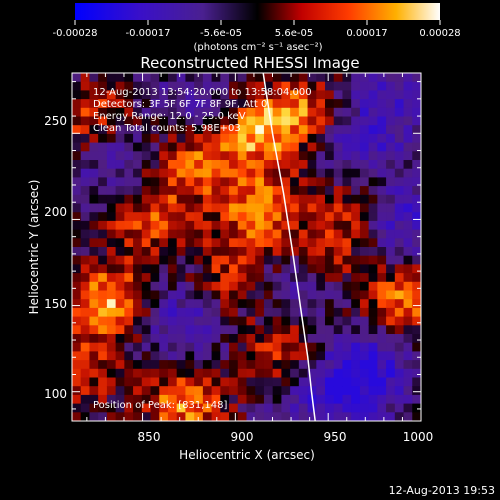  Describe the element at coordinates (75, 33) in the screenshot. I see `colorbar-tick-label: -0.00028` at that location.